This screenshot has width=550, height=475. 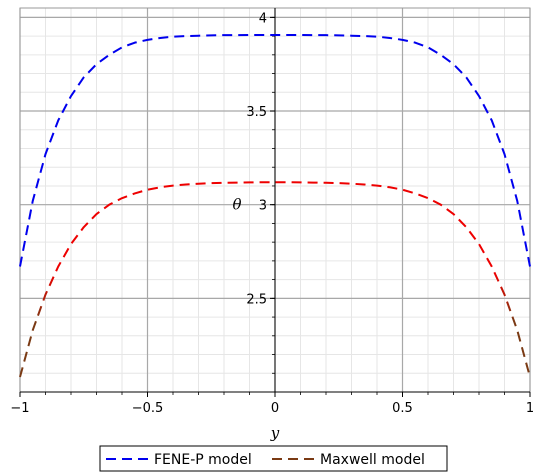 I want to click on x-axis-ticks: −1 −0.5 0 0.5 1, so click(x=272, y=403).